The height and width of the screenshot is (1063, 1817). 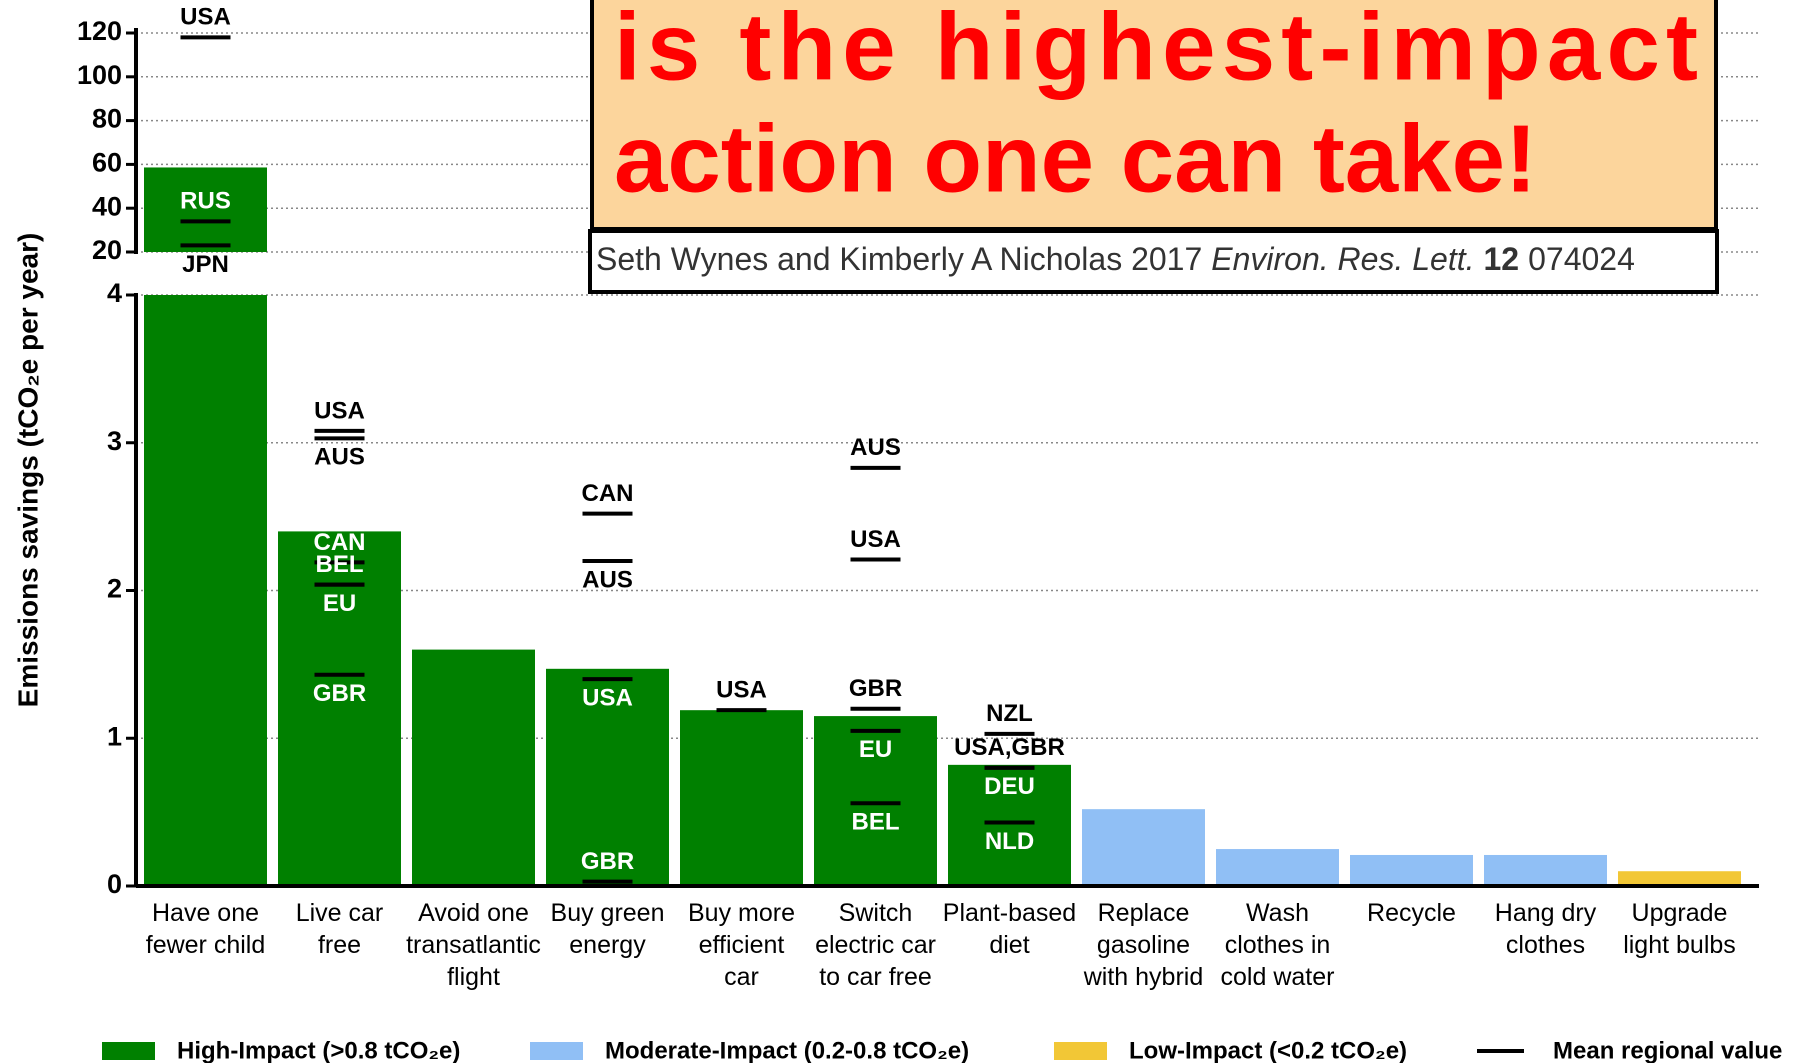 I want to click on x-tick-label: Replace gasoline with hybrid, so click(x=1143, y=945).